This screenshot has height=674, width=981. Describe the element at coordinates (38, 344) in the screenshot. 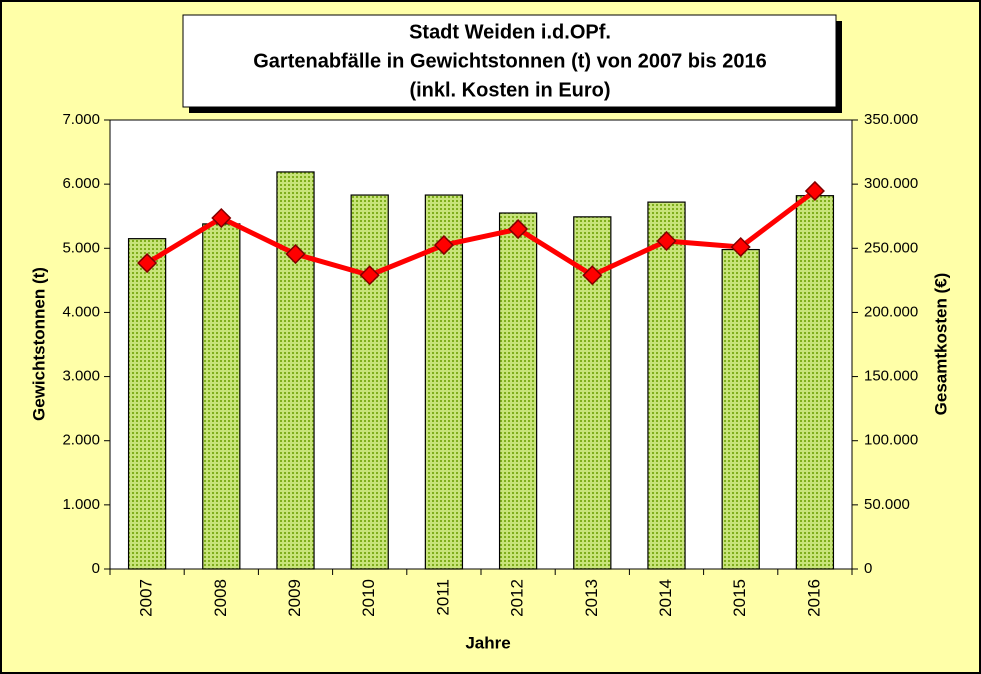

I see `y-axis-label: Gewichtstonnen (t)` at that location.